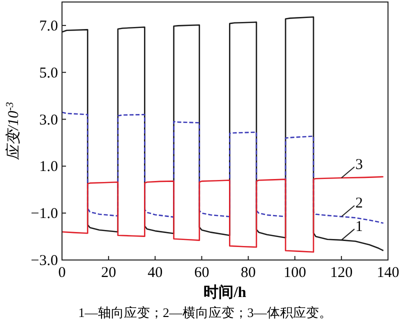 This screenshot has height=329, width=400. What do you see at coordinates (341, 273) in the screenshot?
I see `x-tick-label: 120` at bounding box center [341, 273].